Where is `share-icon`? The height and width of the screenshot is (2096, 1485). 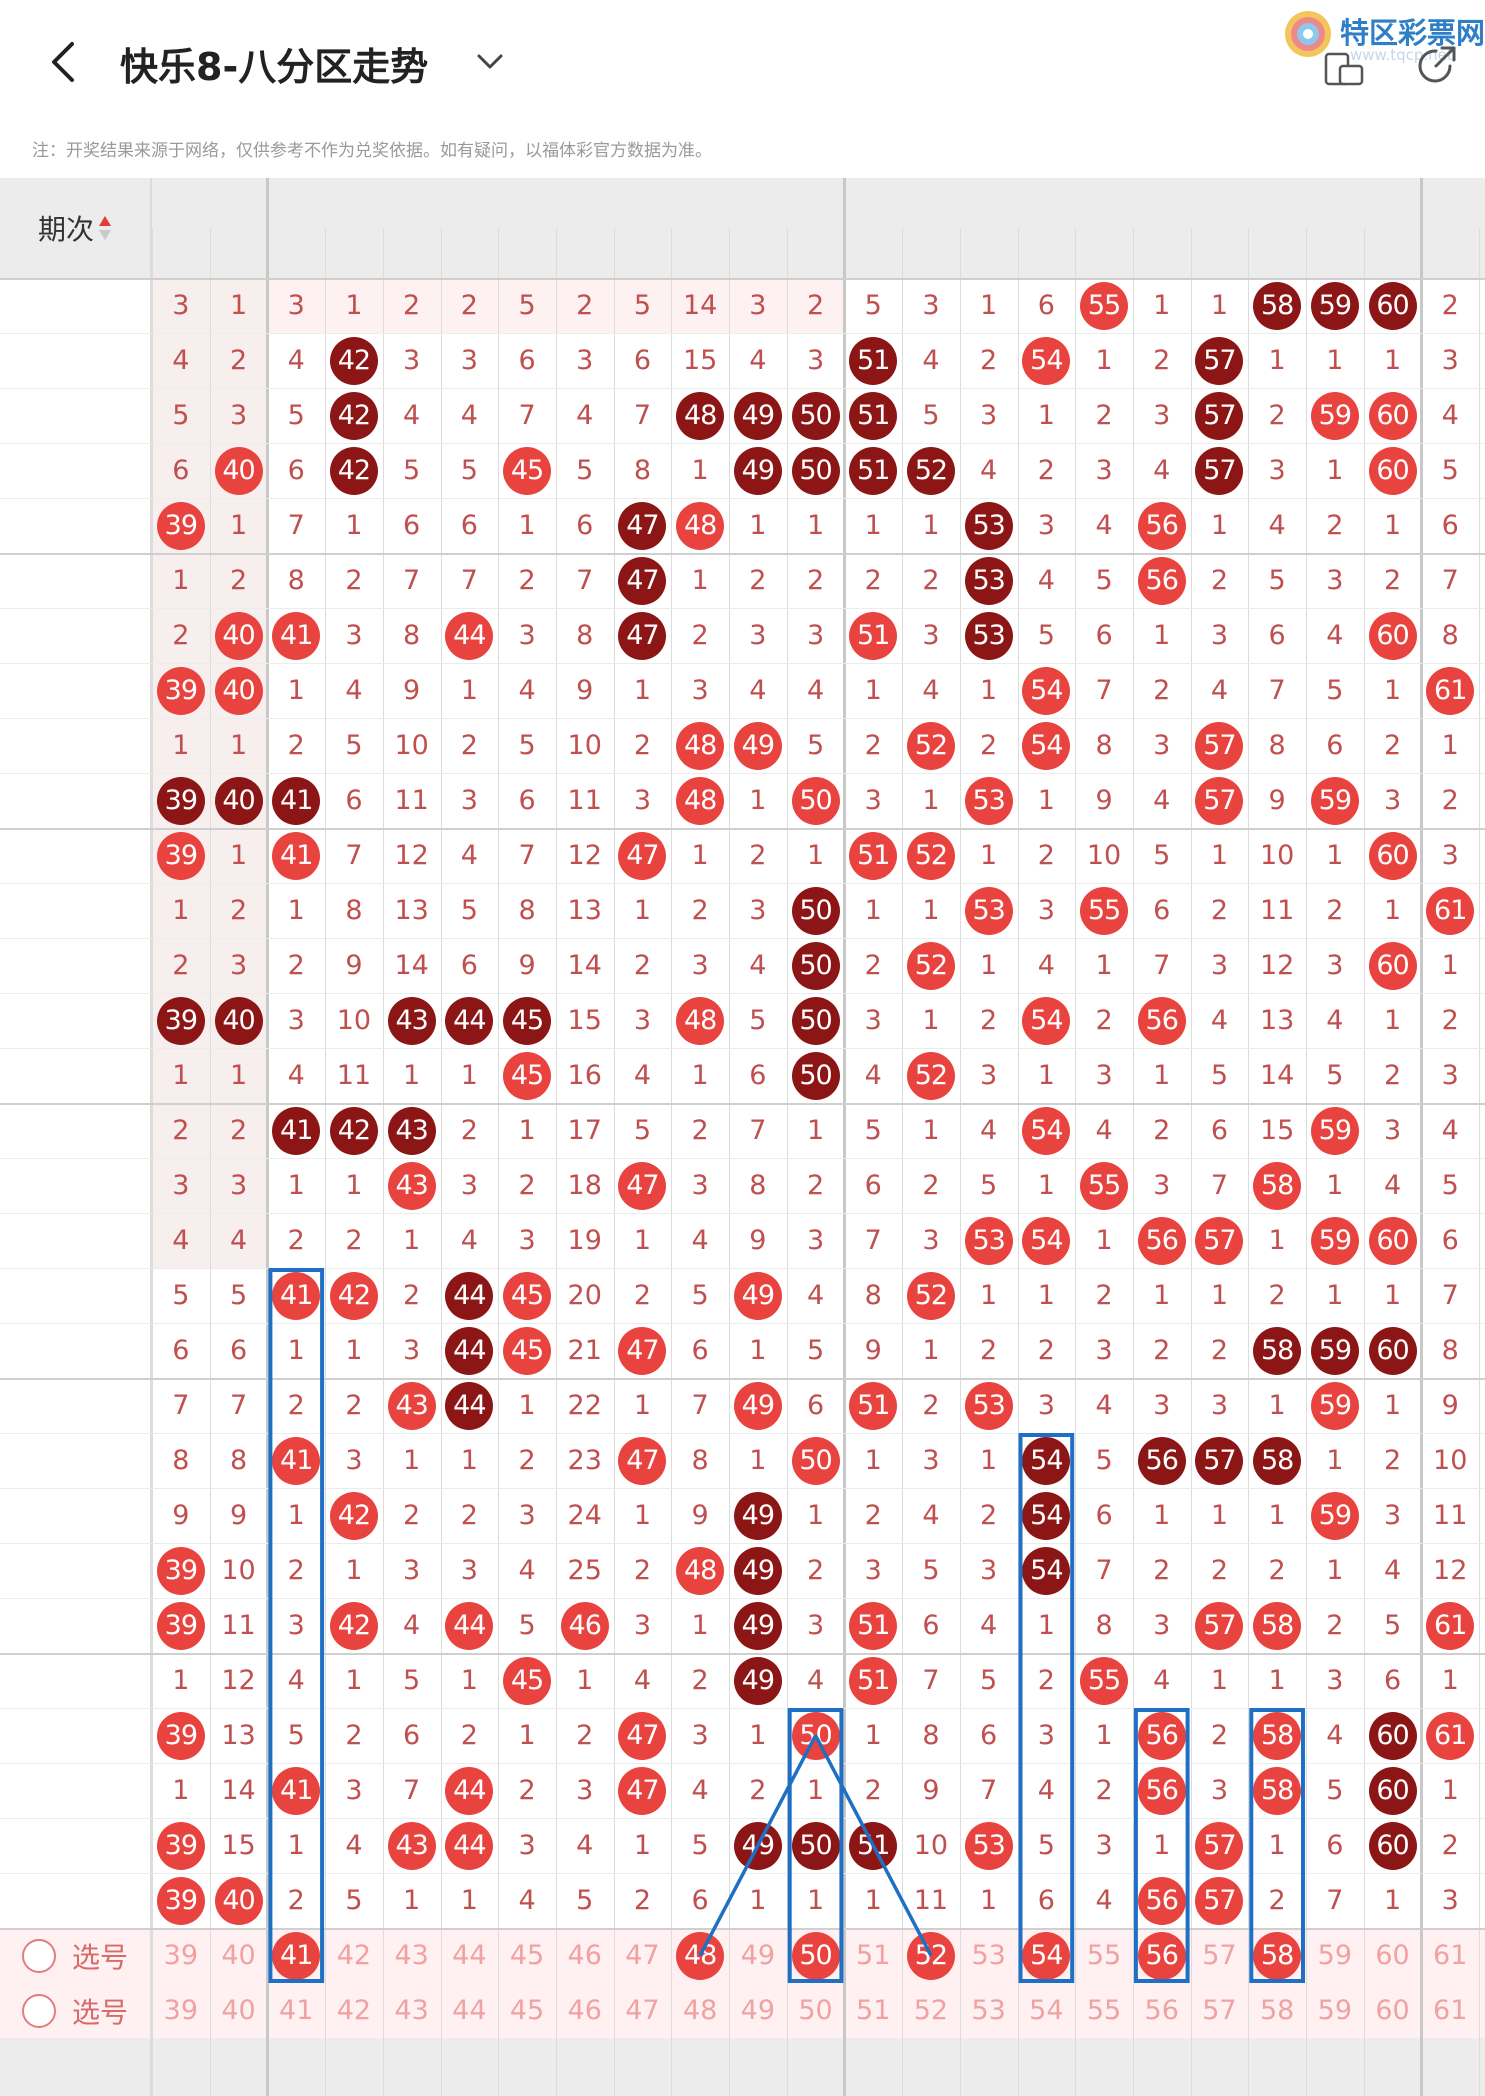
share-icon is located at coordinates (1437, 65).